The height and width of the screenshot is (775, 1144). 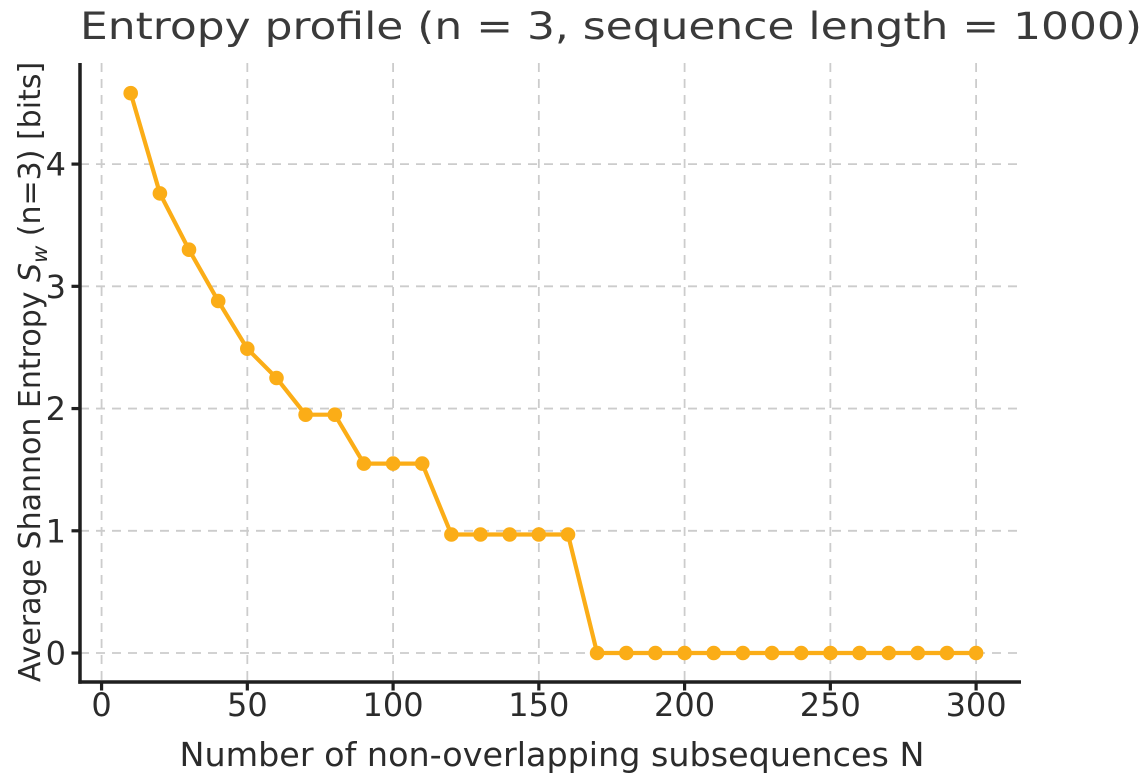 What do you see at coordinates (480, 534) in the screenshot?
I see `data-point-N130` at bounding box center [480, 534].